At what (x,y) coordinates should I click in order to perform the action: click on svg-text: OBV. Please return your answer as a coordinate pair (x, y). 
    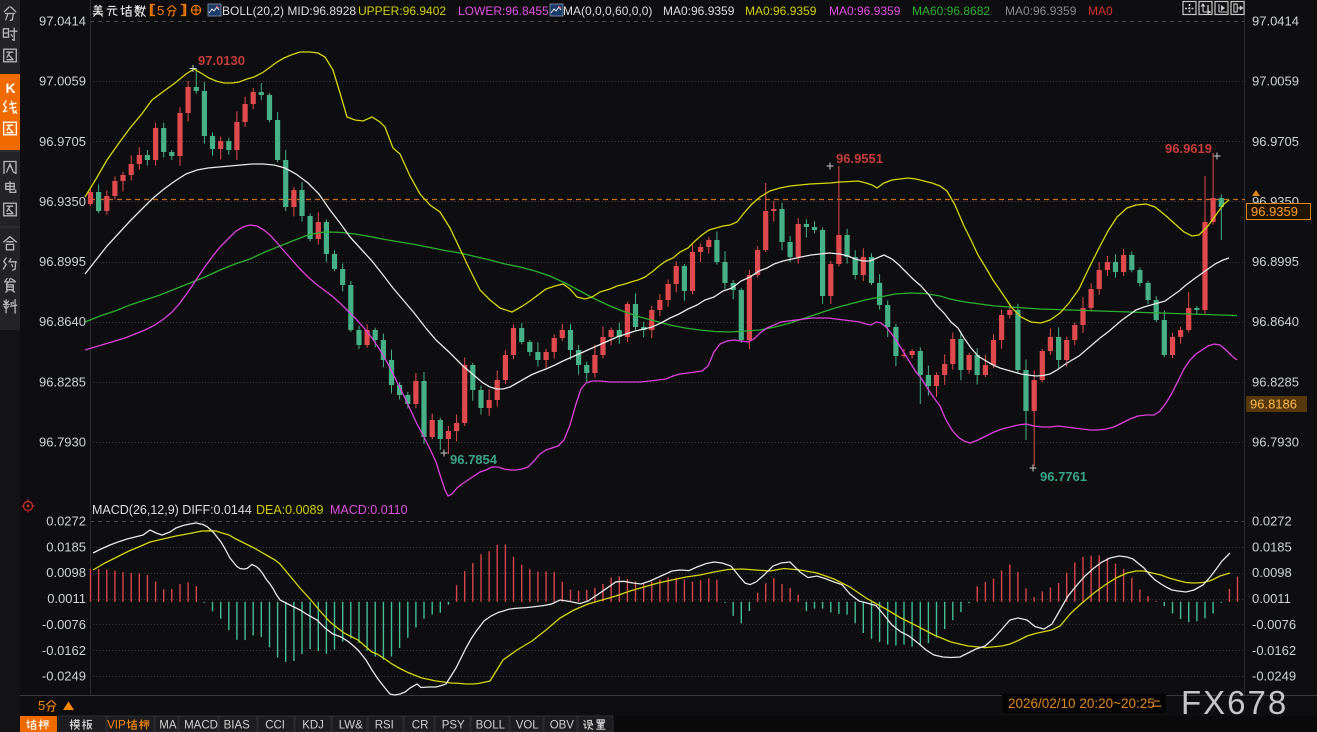
    Looking at the image, I should click on (562, 725).